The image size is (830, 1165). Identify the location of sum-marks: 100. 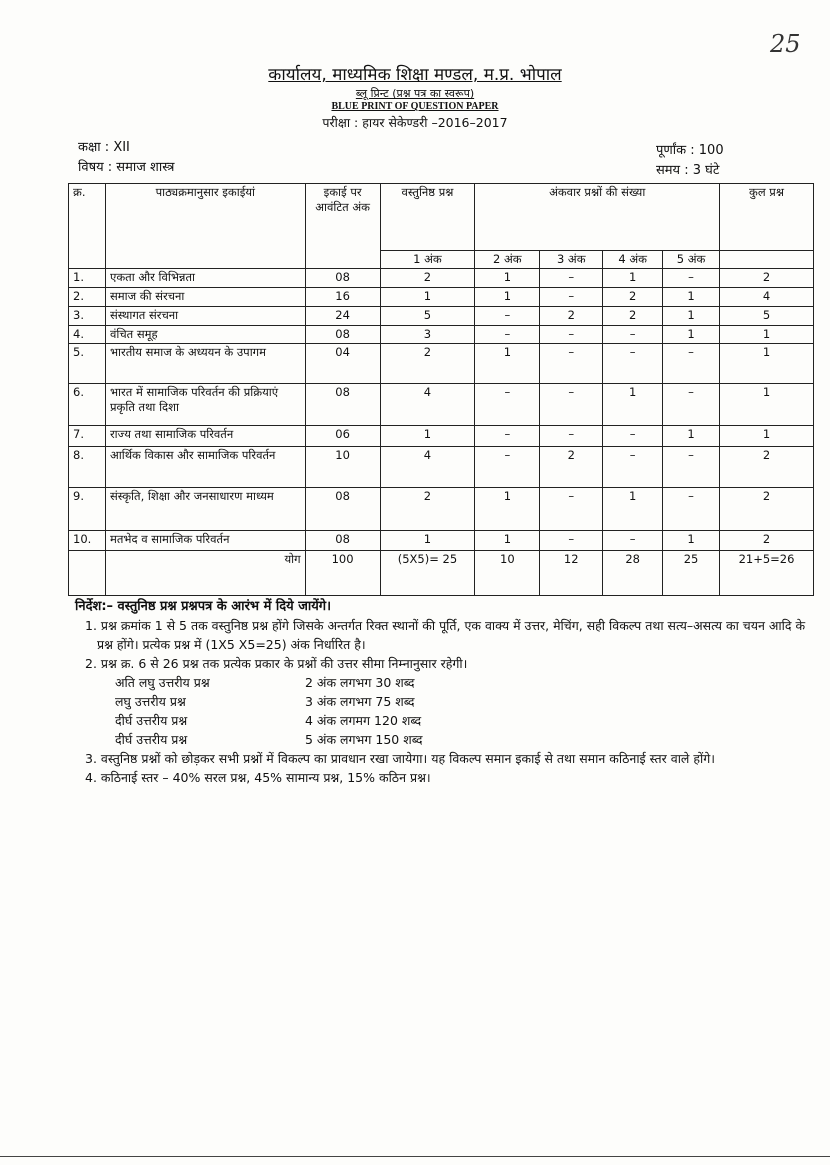
(342, 573).